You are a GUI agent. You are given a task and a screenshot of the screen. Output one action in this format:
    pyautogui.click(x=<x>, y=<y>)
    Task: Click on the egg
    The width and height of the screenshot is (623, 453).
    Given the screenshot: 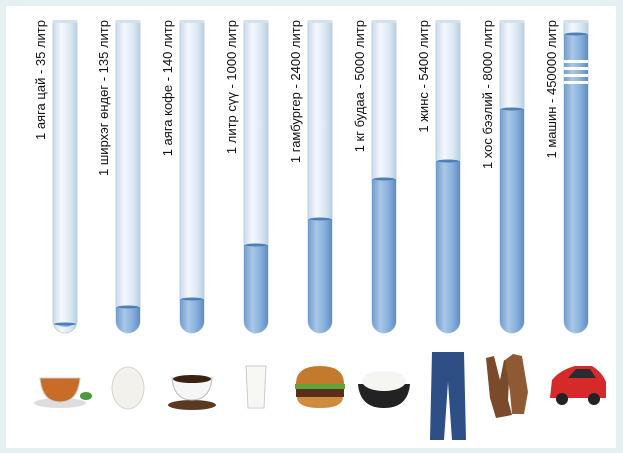 What is the action you would take?
    pyautogui.click(x=128, y=388)
    